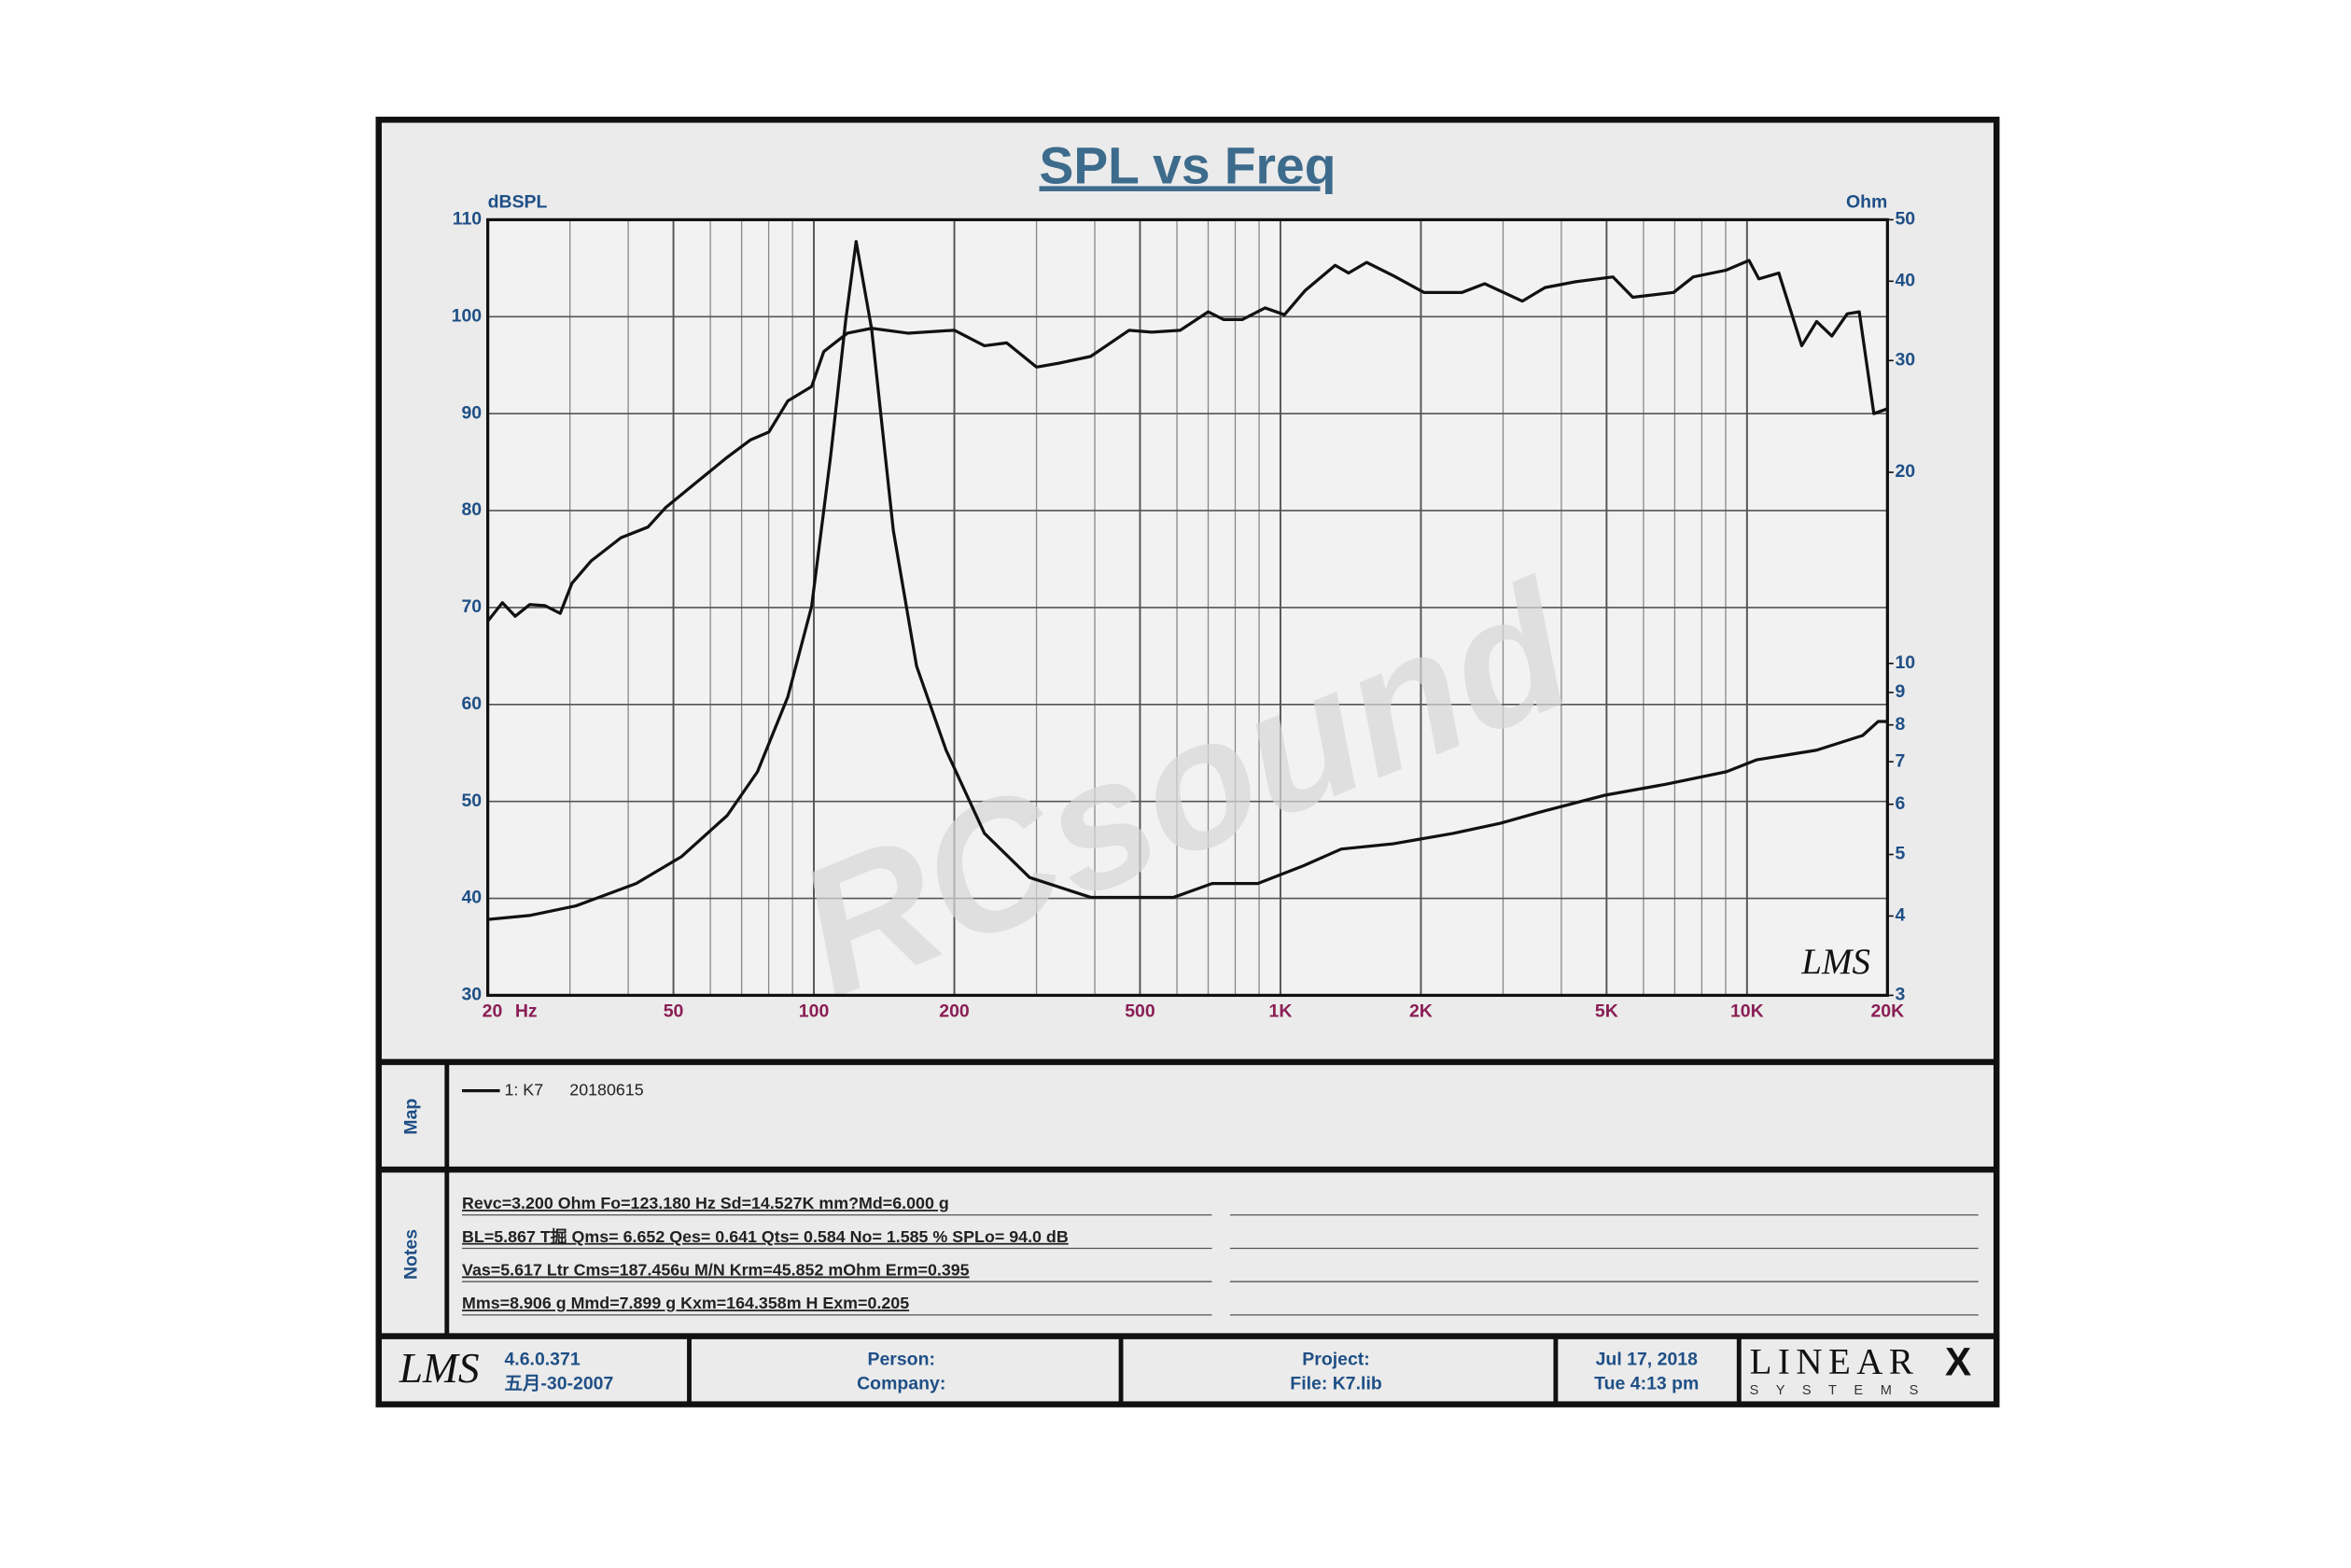  I want to click on time: Tue 4:13 pm, so click(1646, 1384).